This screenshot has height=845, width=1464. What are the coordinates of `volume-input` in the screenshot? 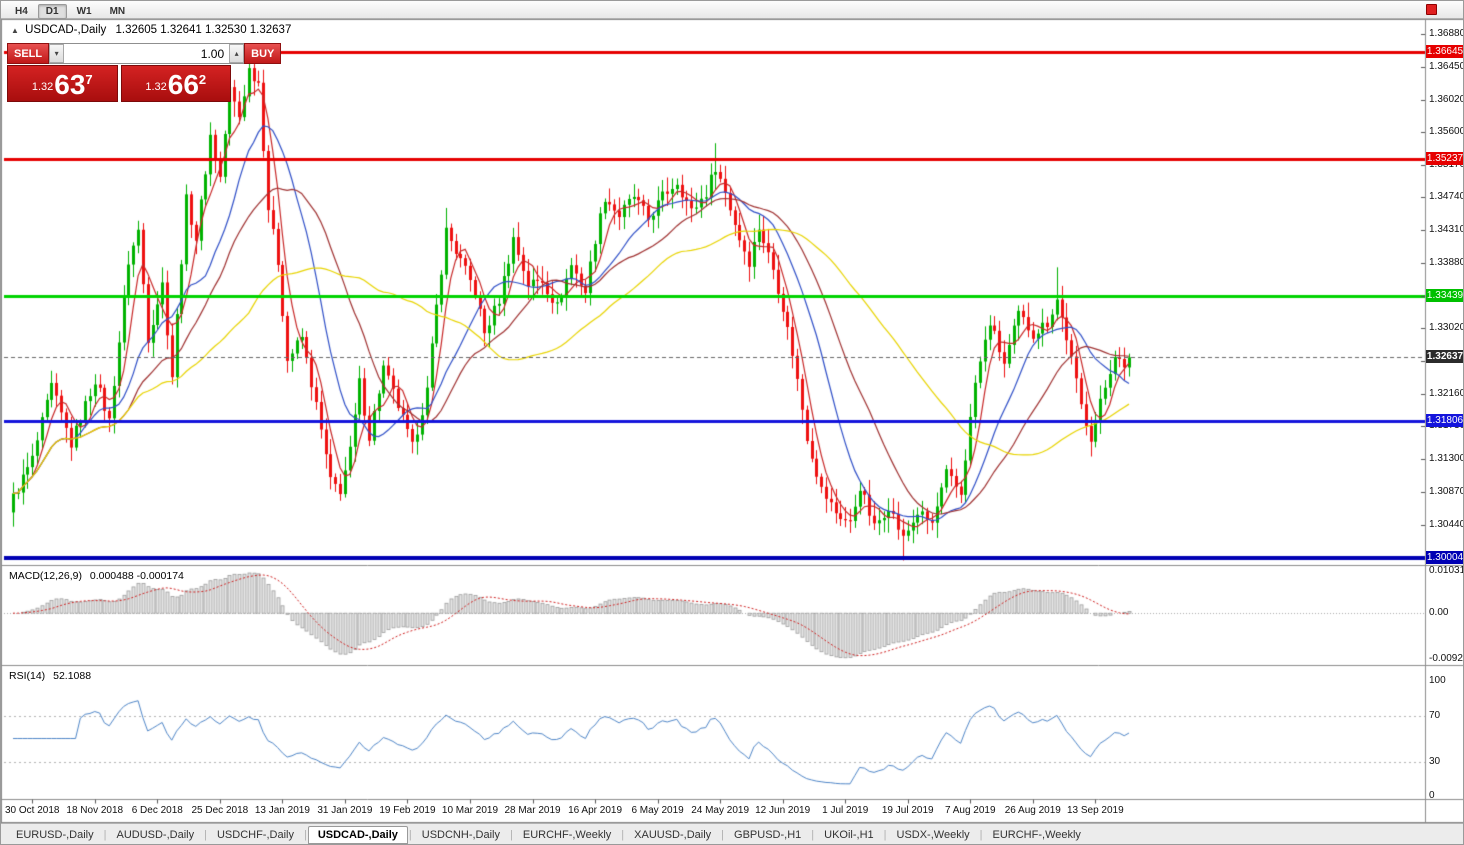 It's located at (147, 53).